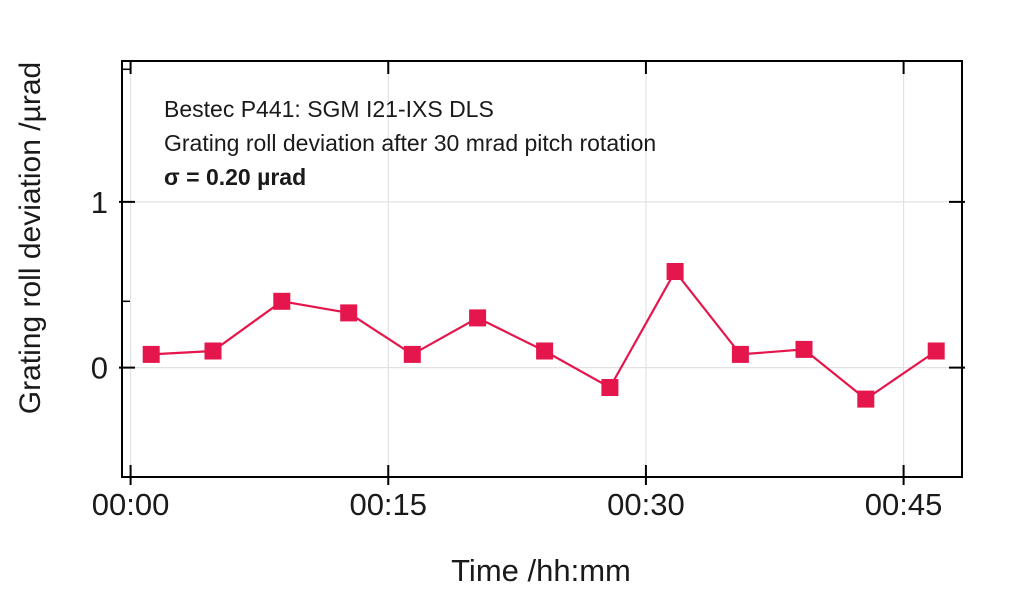 This screenshot has width=1024, height=589. Describe the element at coordinates (388, 504) in the screenshot. I see `x-tick-label: 00:15` at that location.